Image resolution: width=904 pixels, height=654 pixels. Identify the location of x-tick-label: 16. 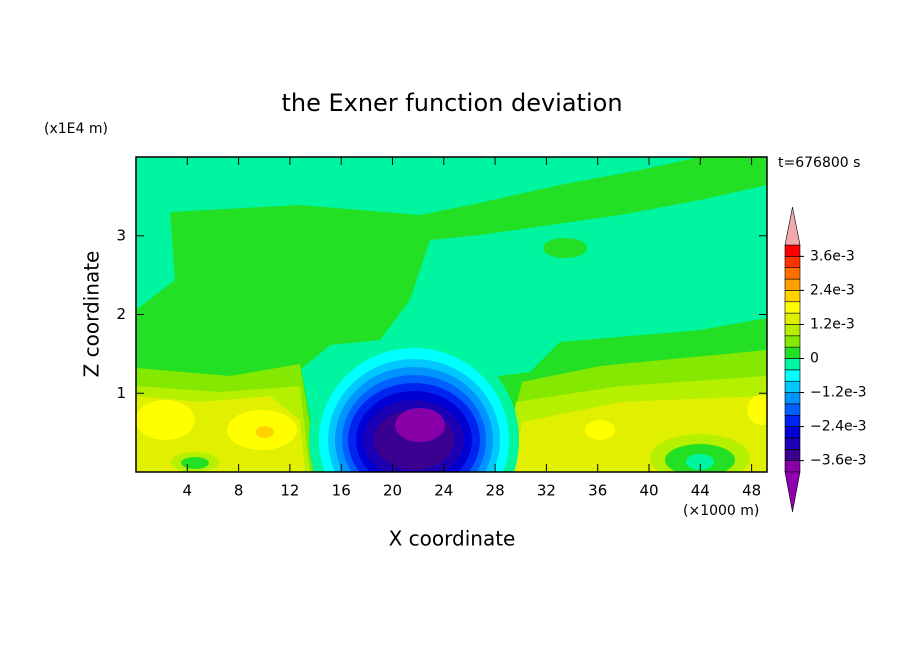
(341, 491).